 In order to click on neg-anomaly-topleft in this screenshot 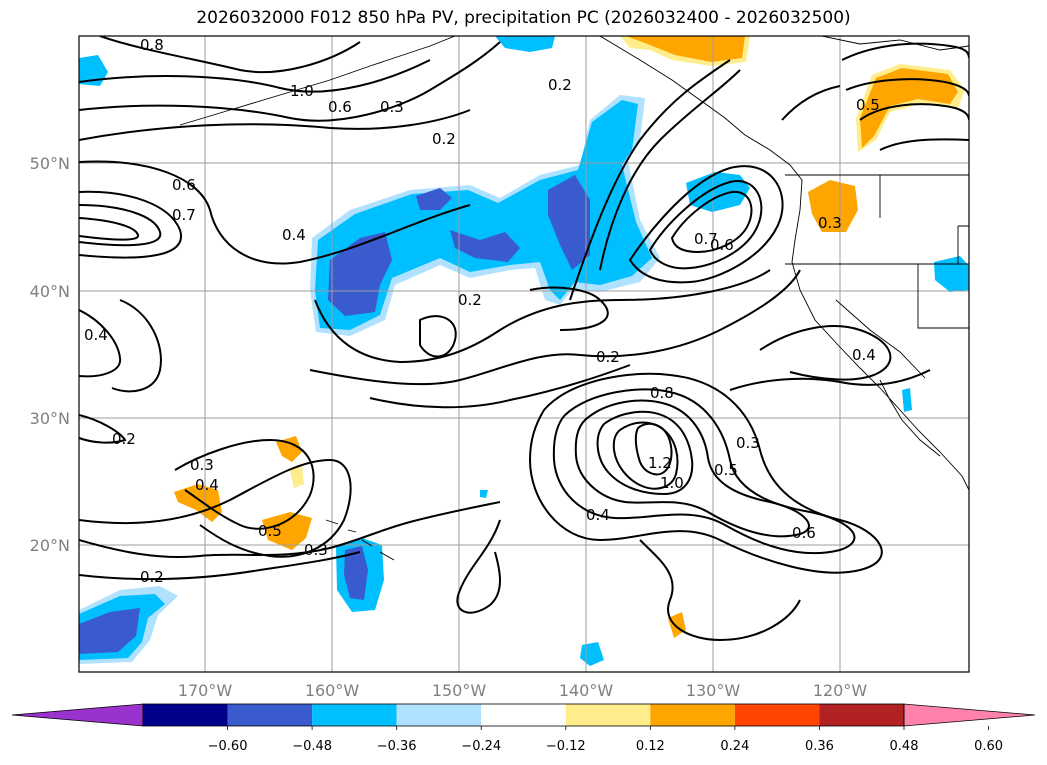, I will do `click(93, 70)`.